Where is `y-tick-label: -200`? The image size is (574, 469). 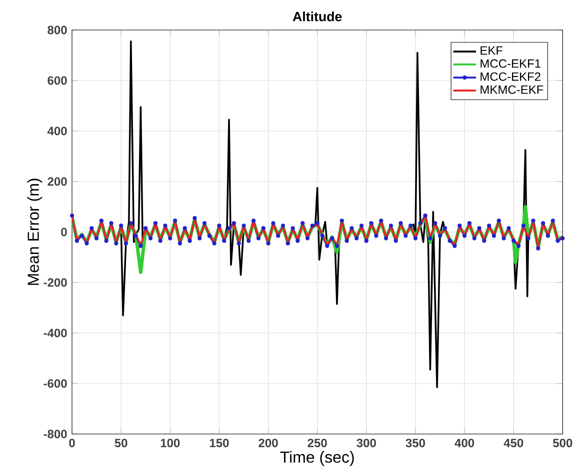
y-tick-label: -200 is located at coordinates (55, 282).